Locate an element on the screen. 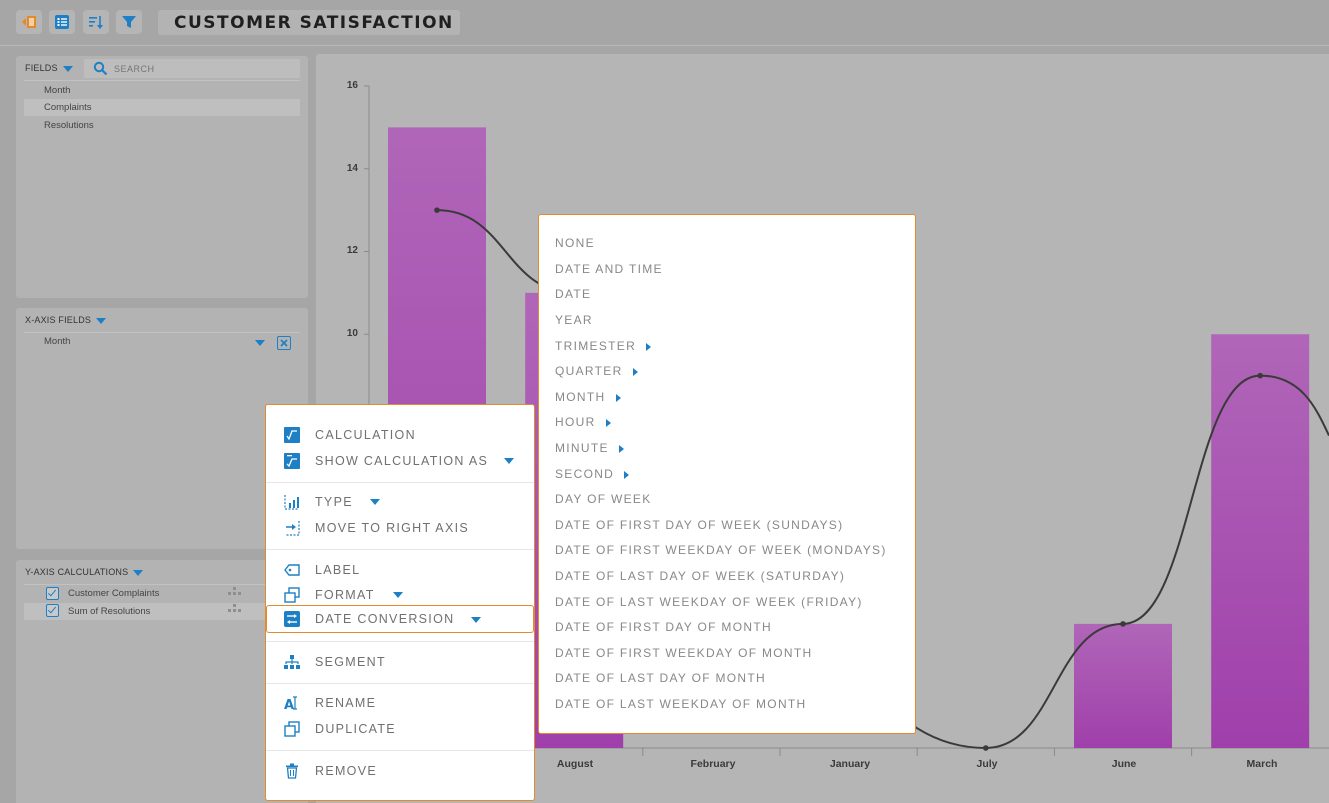 The image size is (1329, 803). submenu-item-last-weekday-of-week: DATE OF LAST WEEKDAY OF WEEK (FRIDAY) is located at coordinates (709, 602).